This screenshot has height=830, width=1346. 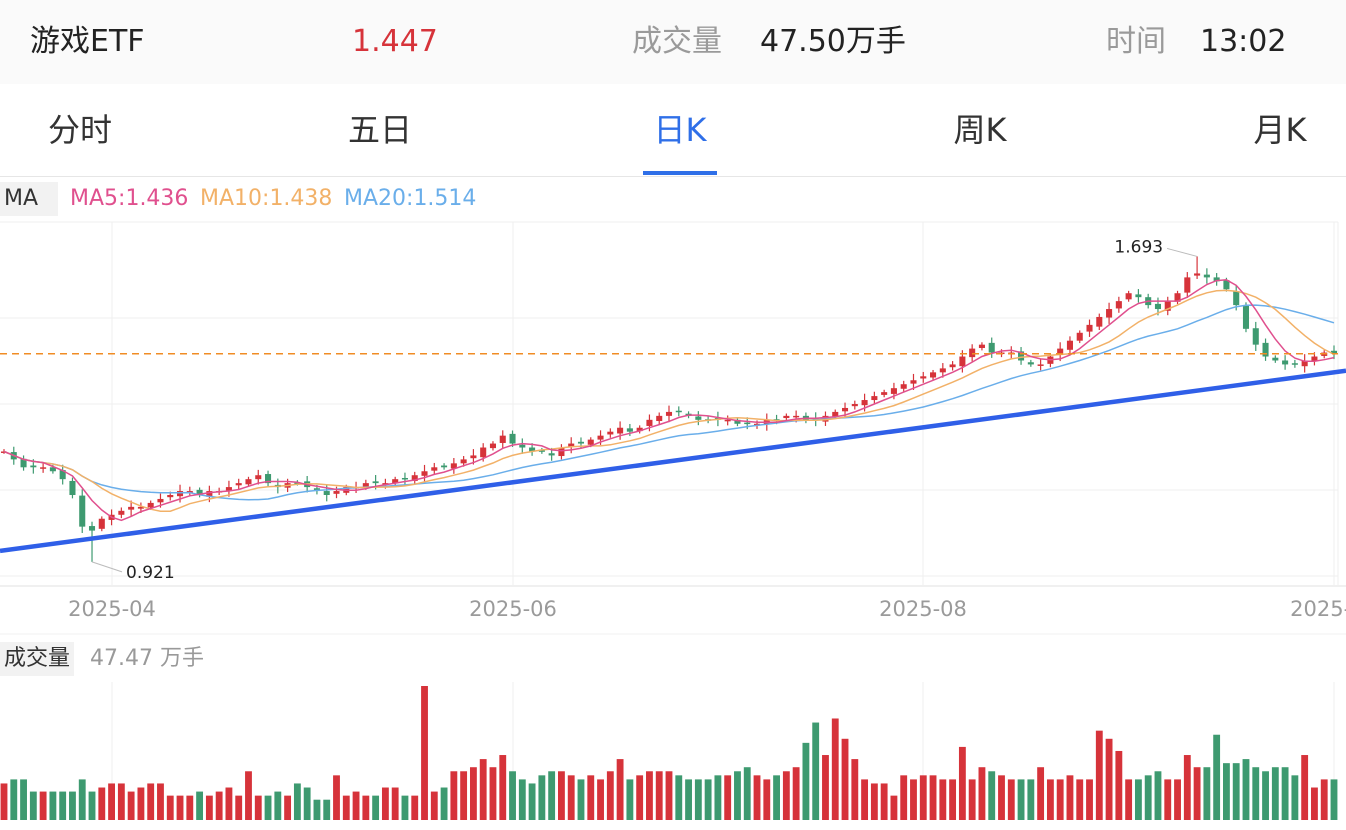 I want to click on period-tabs: 分时 五日 日K 周K 月K, so click(x=673, y=135).